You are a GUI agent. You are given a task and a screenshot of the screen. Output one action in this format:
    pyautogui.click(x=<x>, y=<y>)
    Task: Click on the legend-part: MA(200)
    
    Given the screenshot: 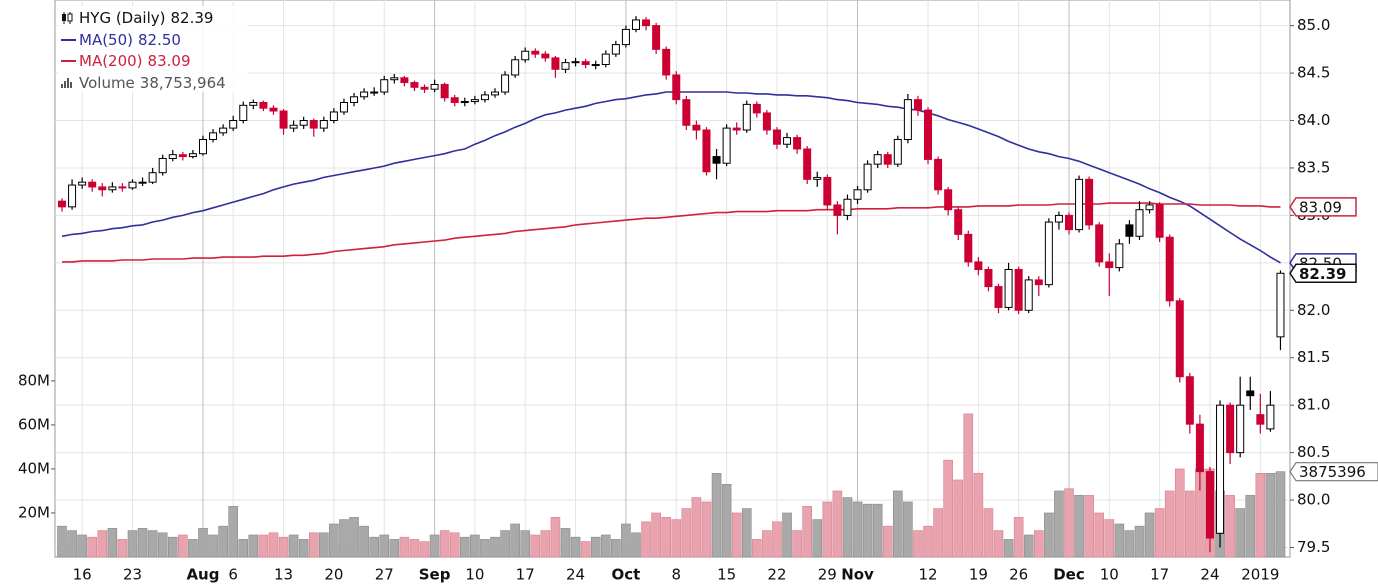 What is the action you would take?
    pyautogui.click(x=111, y=61)
    